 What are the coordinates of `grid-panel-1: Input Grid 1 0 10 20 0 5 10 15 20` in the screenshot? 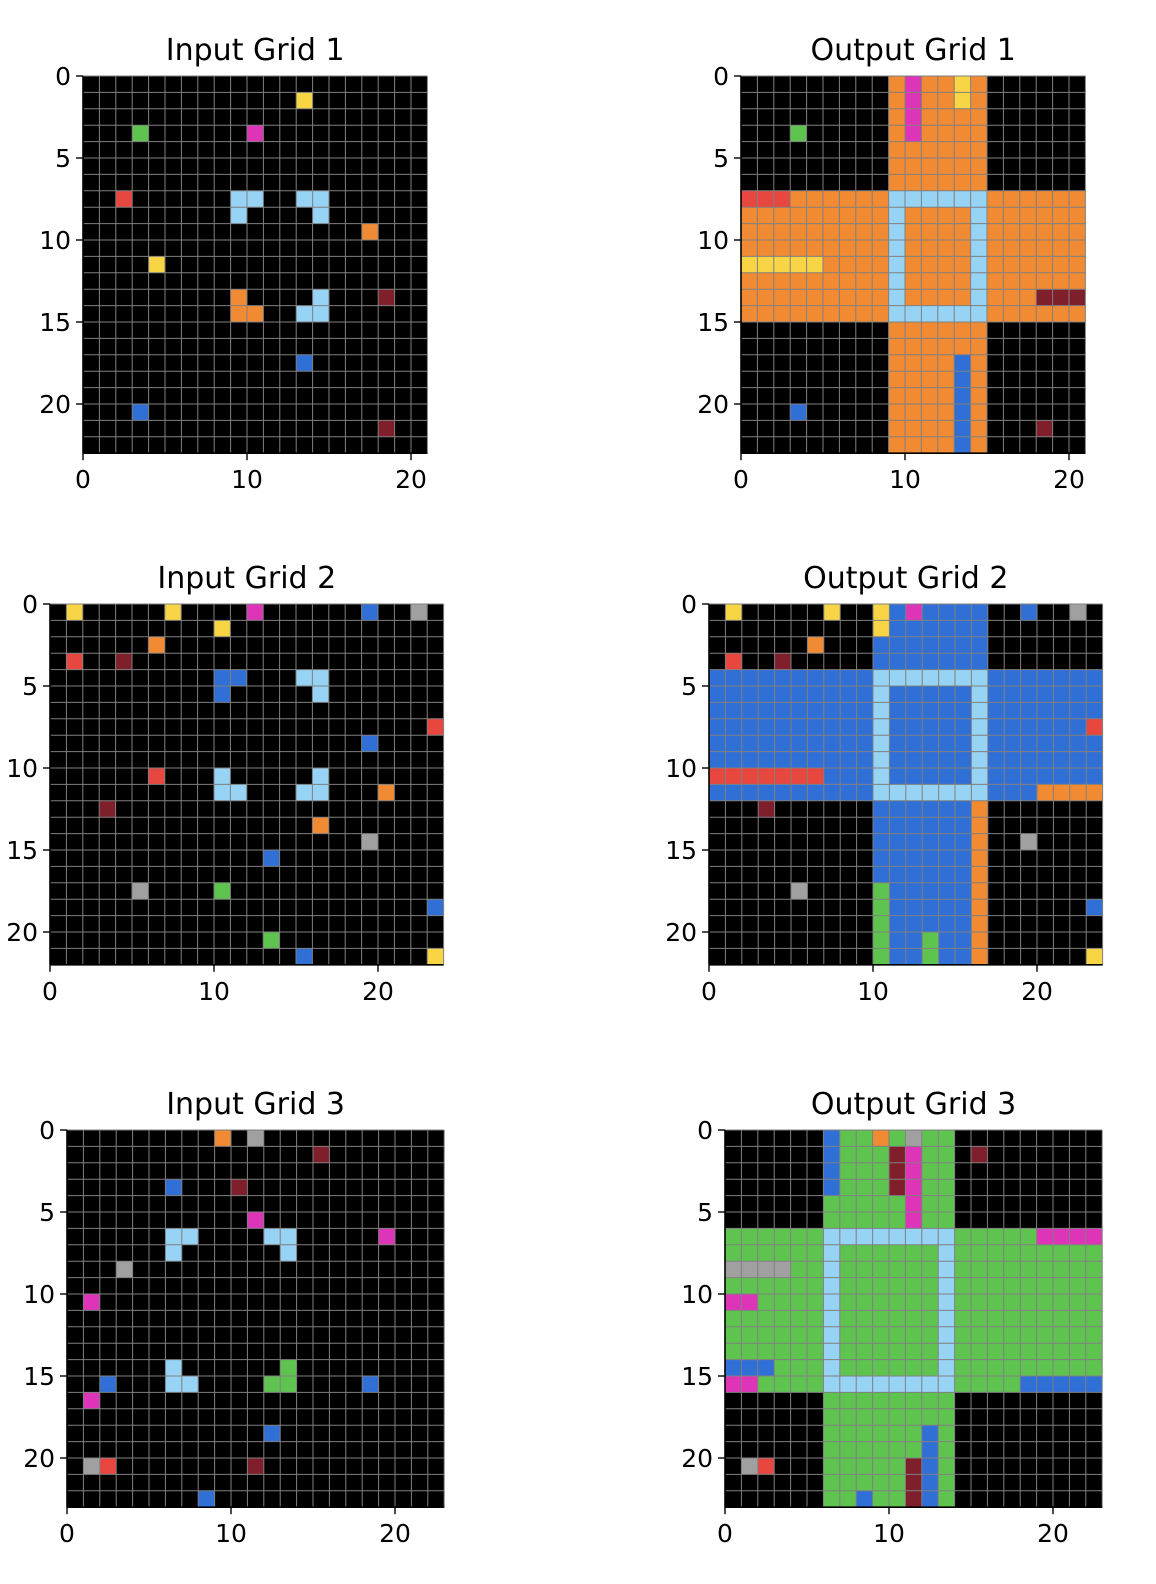 It's located at (233, 263).